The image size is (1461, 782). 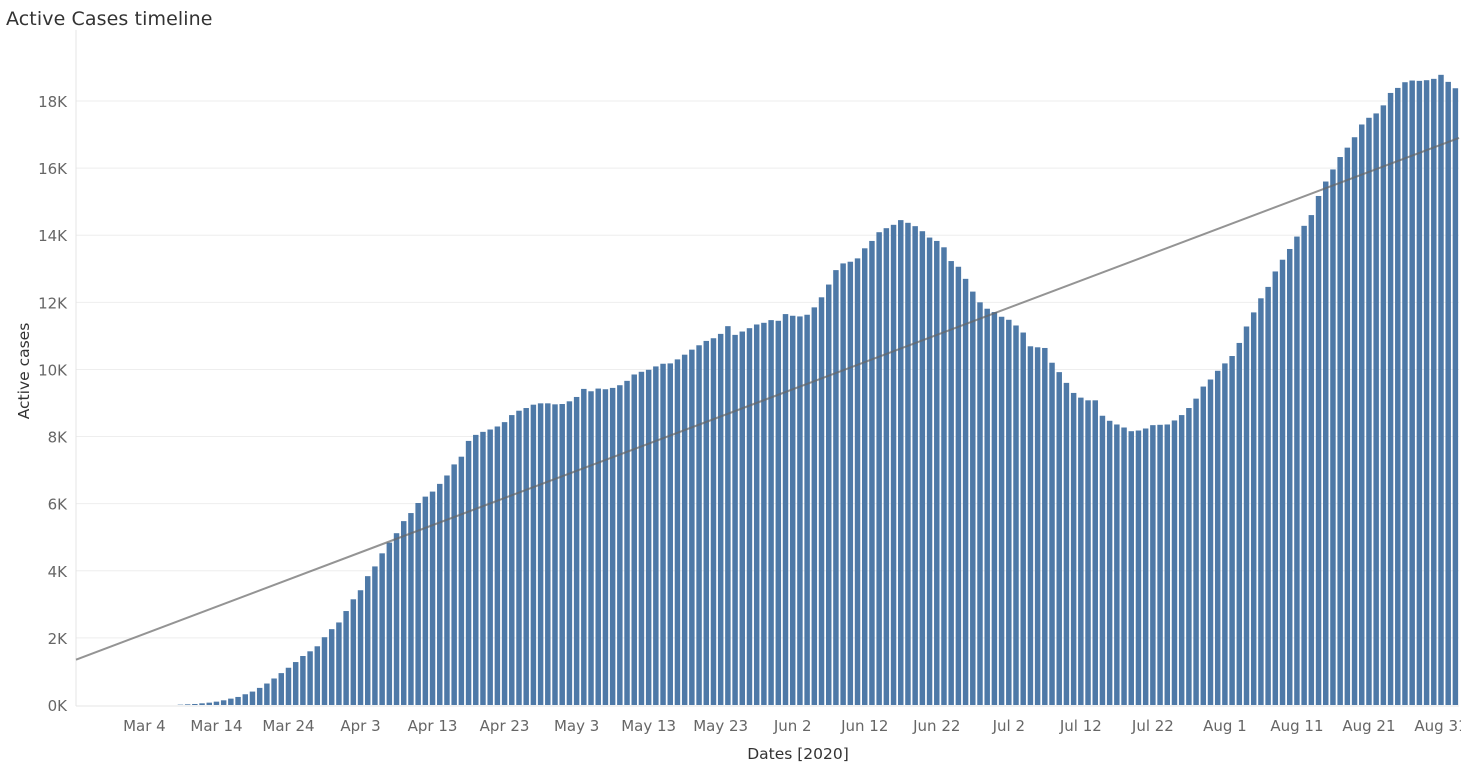 What do you see at coordinates (792, 726) in the screenshot?
I see `x-tick-label: Jun 2` at bounding box center [792, 726].